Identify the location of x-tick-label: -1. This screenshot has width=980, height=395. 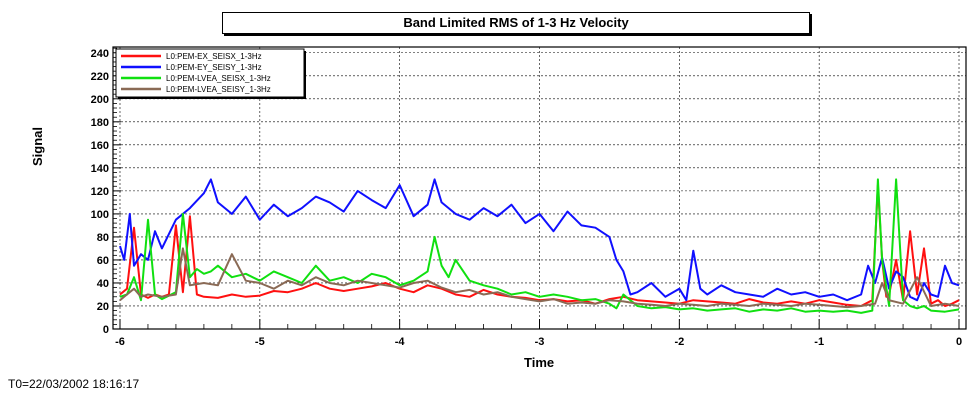
(819, 342).